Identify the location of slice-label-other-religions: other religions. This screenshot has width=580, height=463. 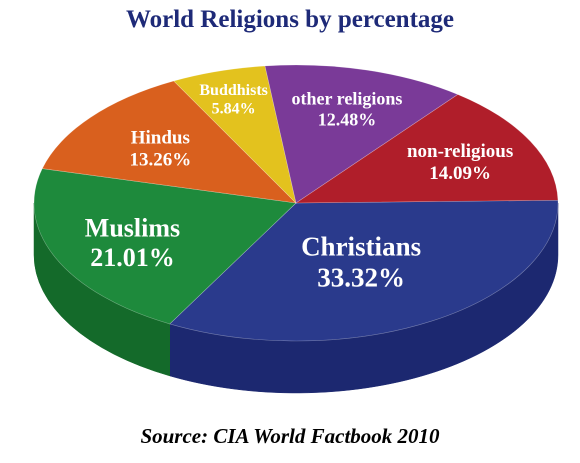
(347, 99).